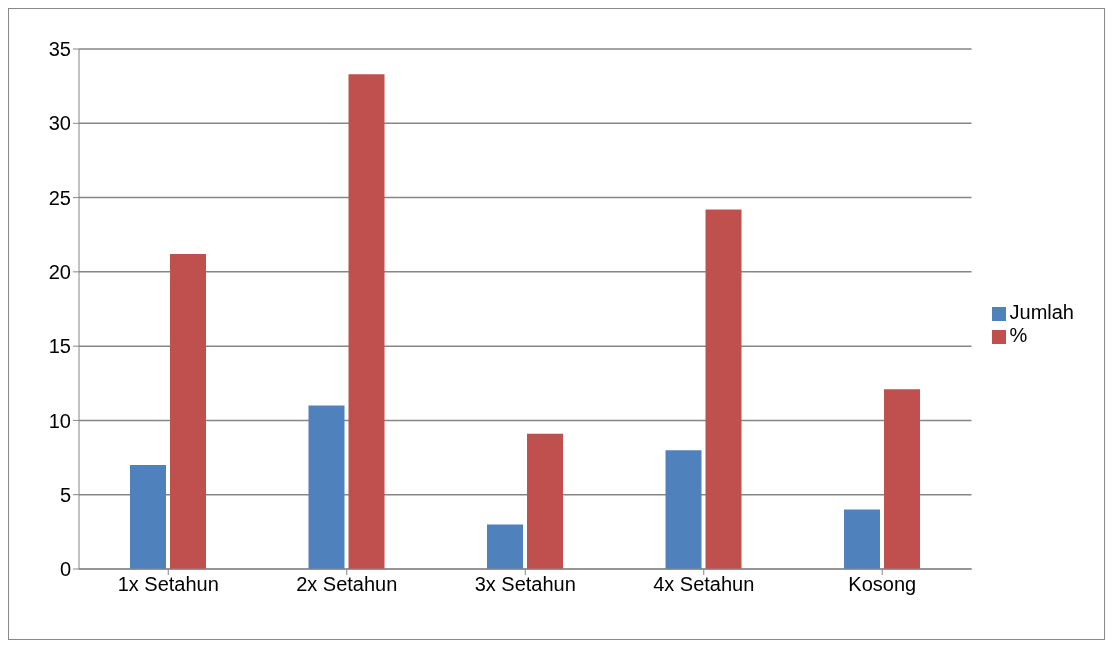 This screenshot has height=653, width=1115. I want to click on legend-label: Jumlah, so click(1041, 312).